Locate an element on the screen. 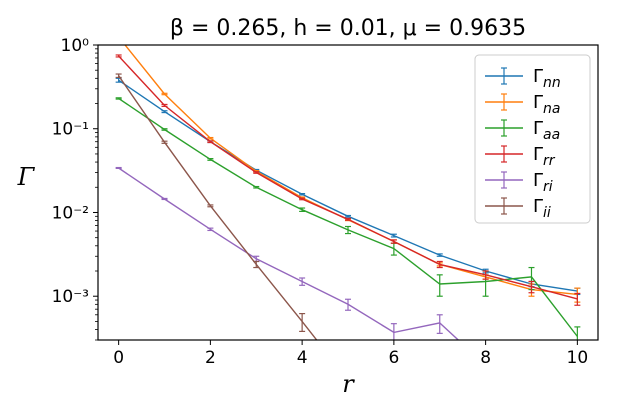  x-tick-label: 8 is located at coordinates (485, 358).